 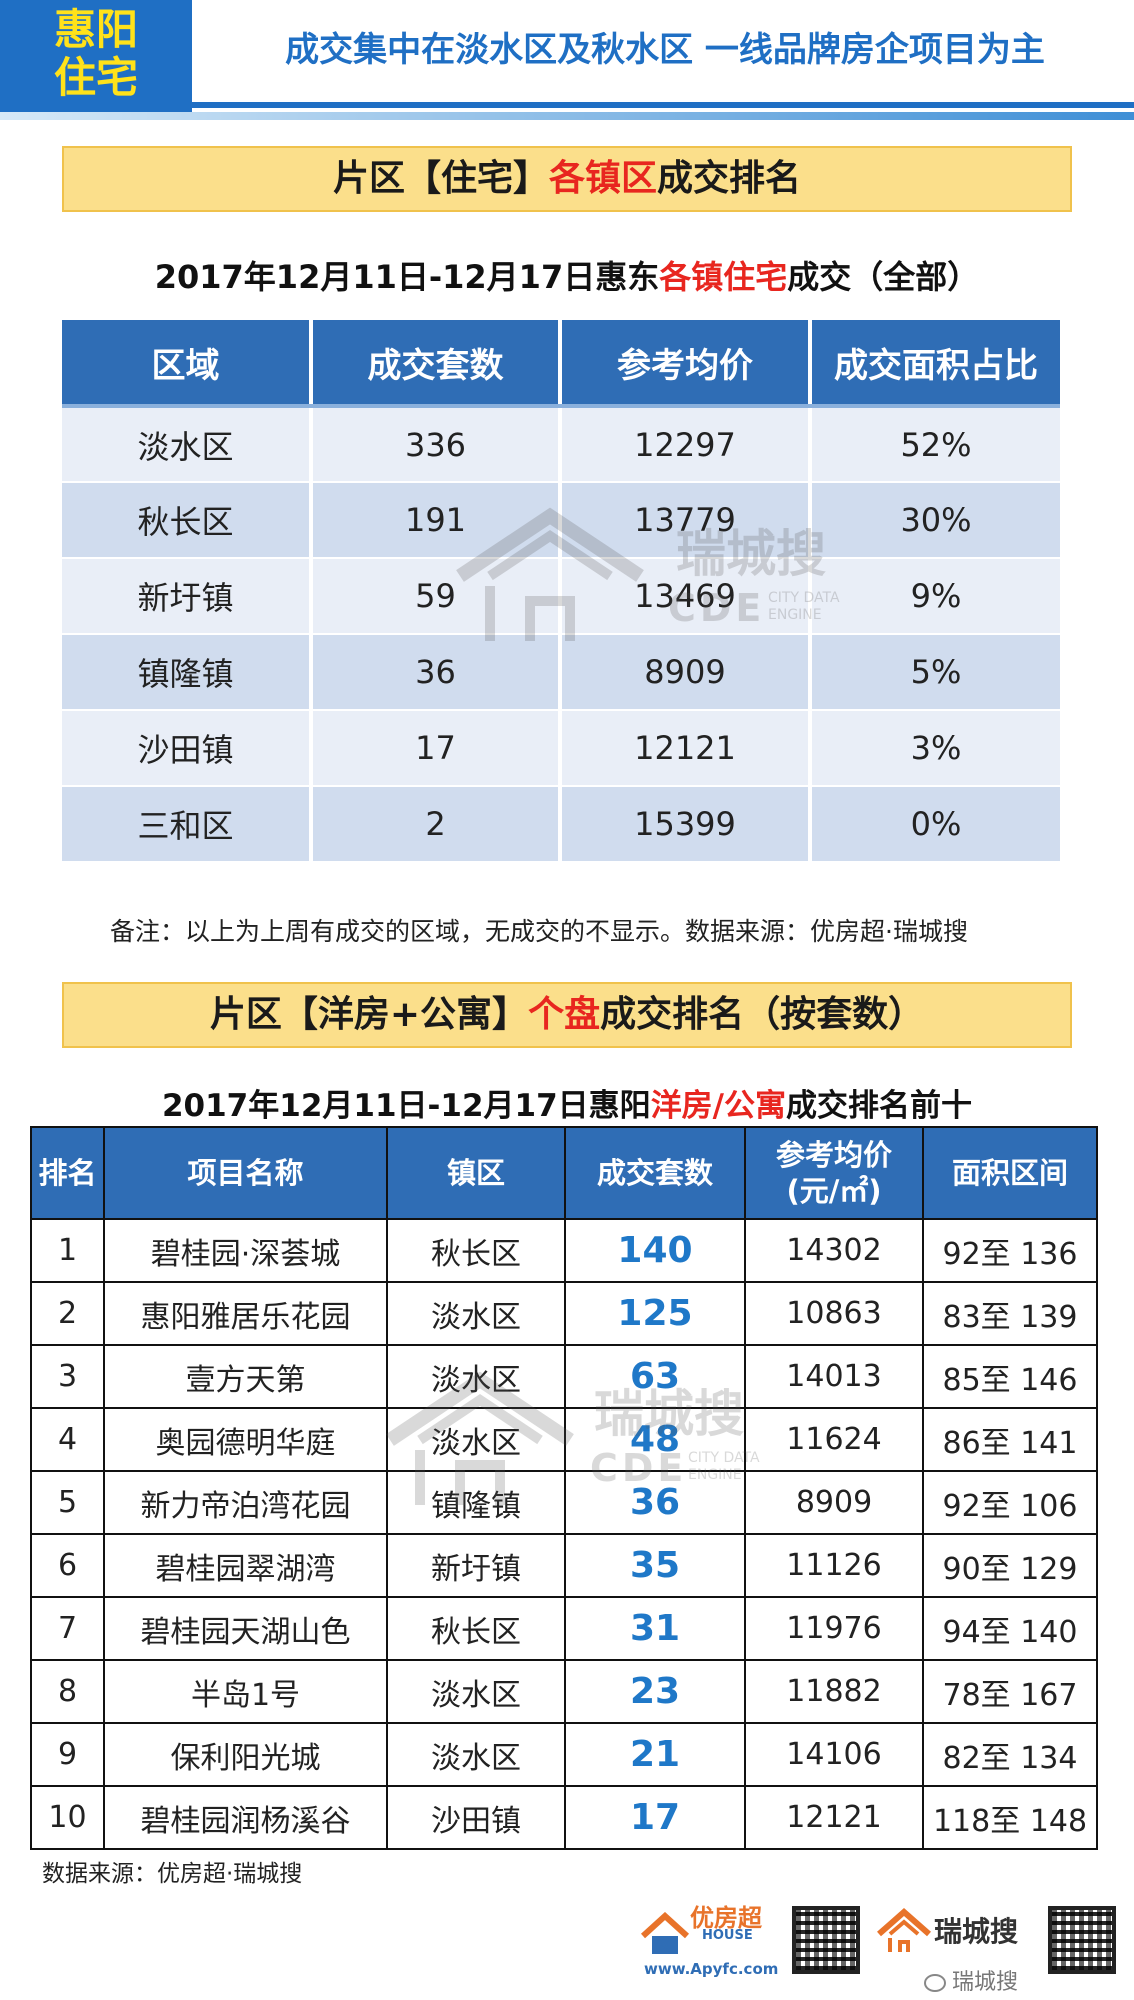 I want to click on header-gradient-bar, so click(x=567, y=116).